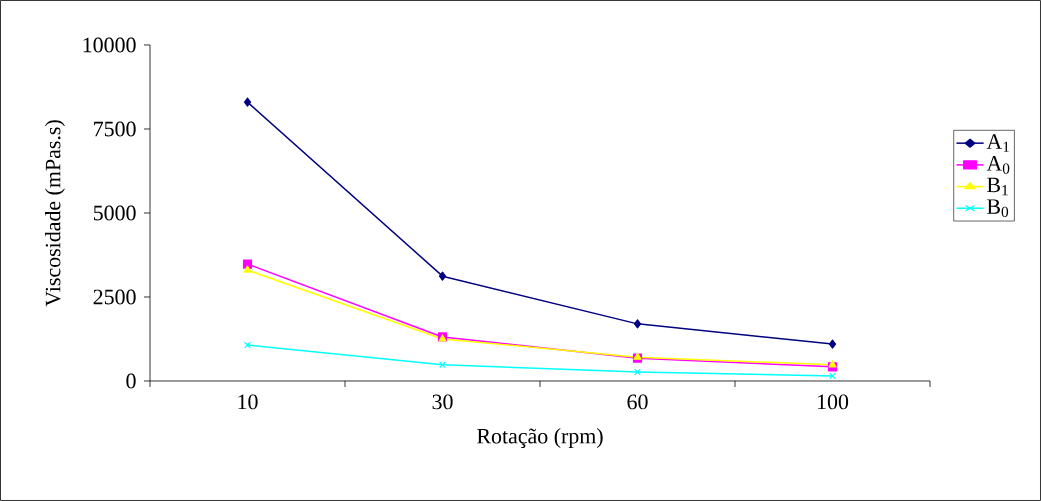 The height and width of the screenshot is (501, 1041). What do you see at coordinates (637, 402) in the screenshot?
I see `x-tick-label: 60` at bounding box center [637, 402].